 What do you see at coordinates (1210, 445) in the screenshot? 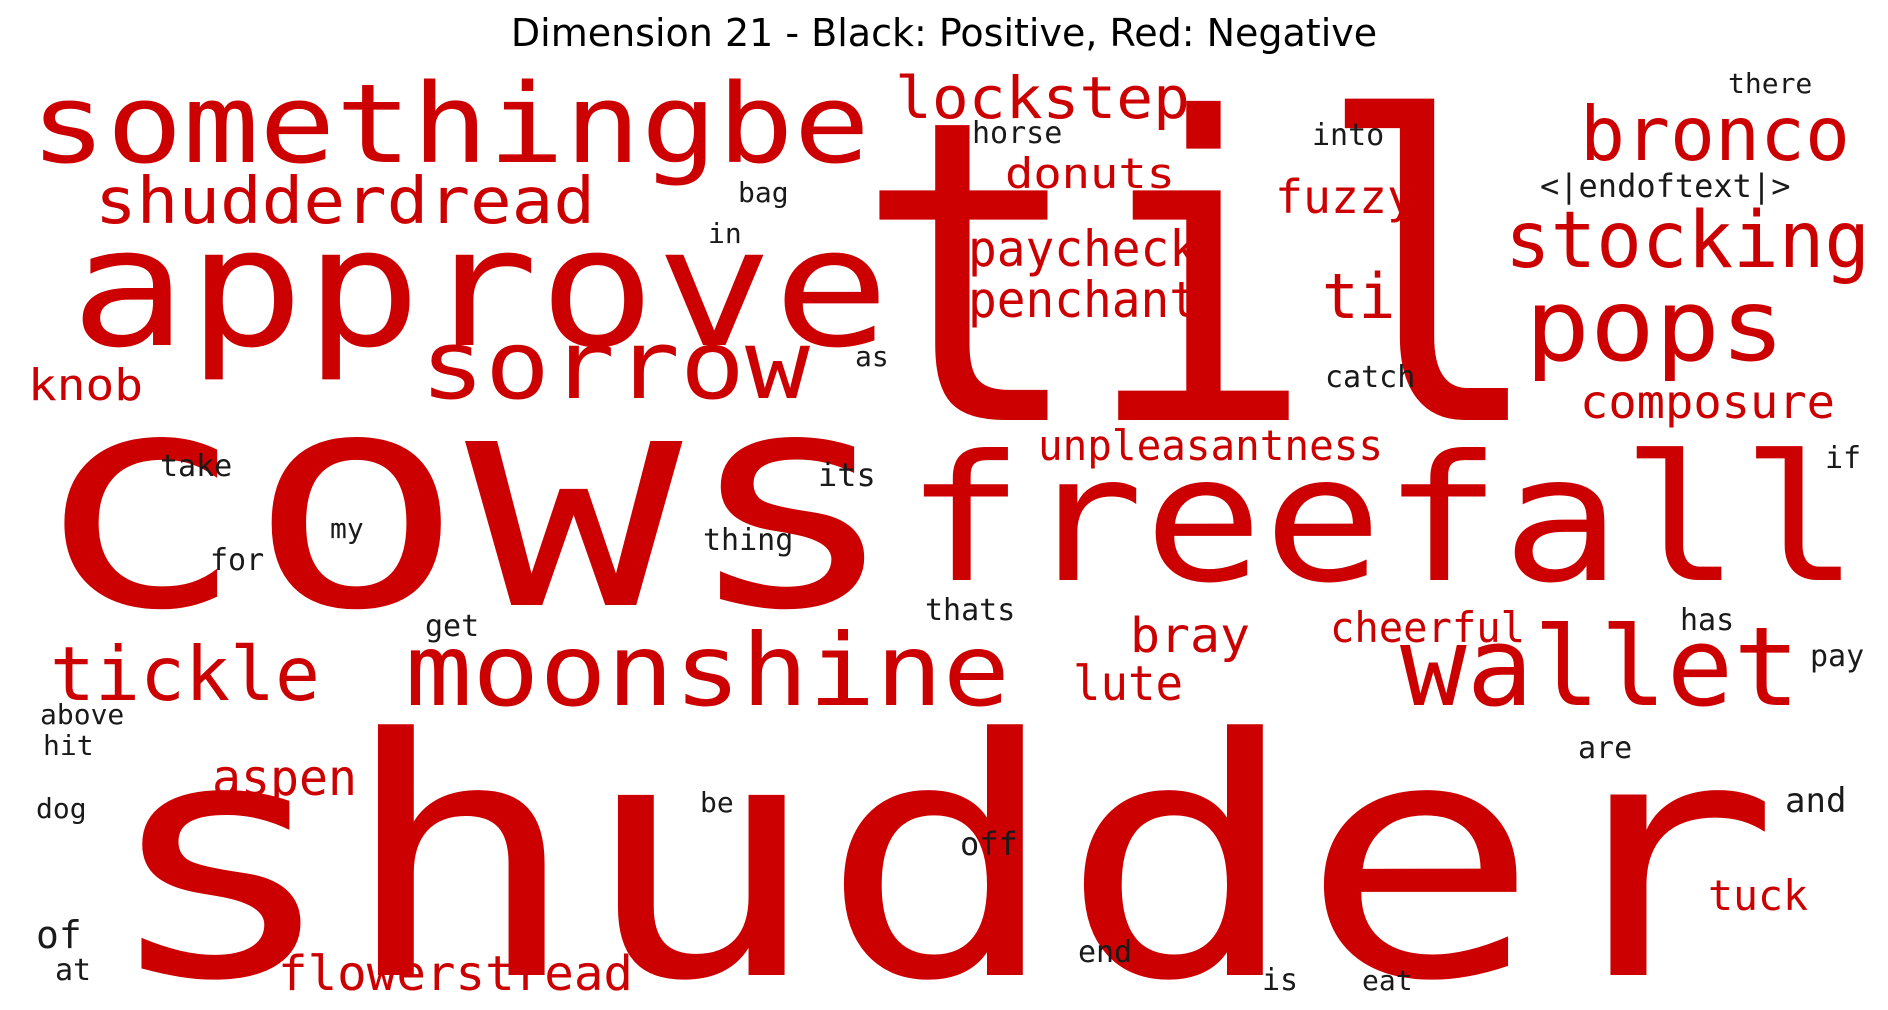
I see `word-unpleasantness: unpleasantness` at bounding box center [1210, 445].